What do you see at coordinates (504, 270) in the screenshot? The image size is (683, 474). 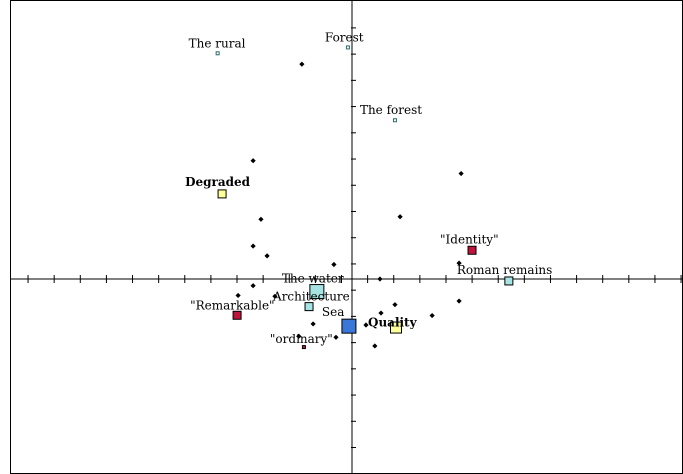 I see `point-label: Roman remains` at bounding box center [504, 270].